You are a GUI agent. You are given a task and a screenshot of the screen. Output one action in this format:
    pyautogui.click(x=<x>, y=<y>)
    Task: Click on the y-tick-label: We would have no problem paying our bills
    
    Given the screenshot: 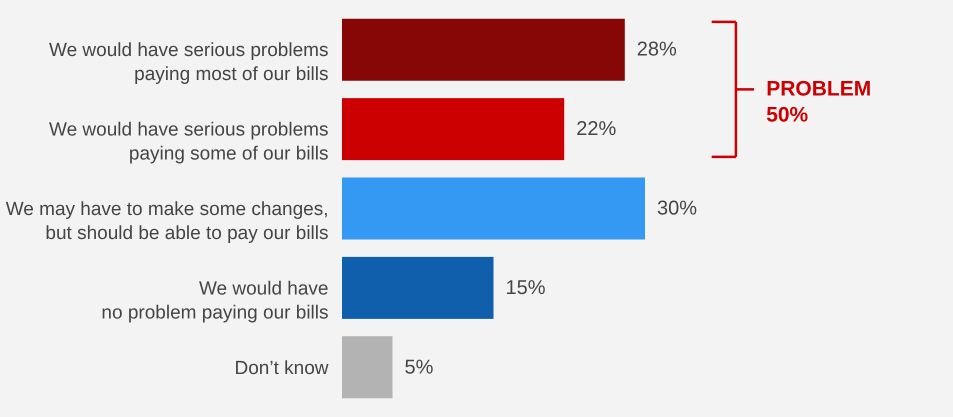 What is the action you would take?
    pyautogui.click(x=214, y=301)
    